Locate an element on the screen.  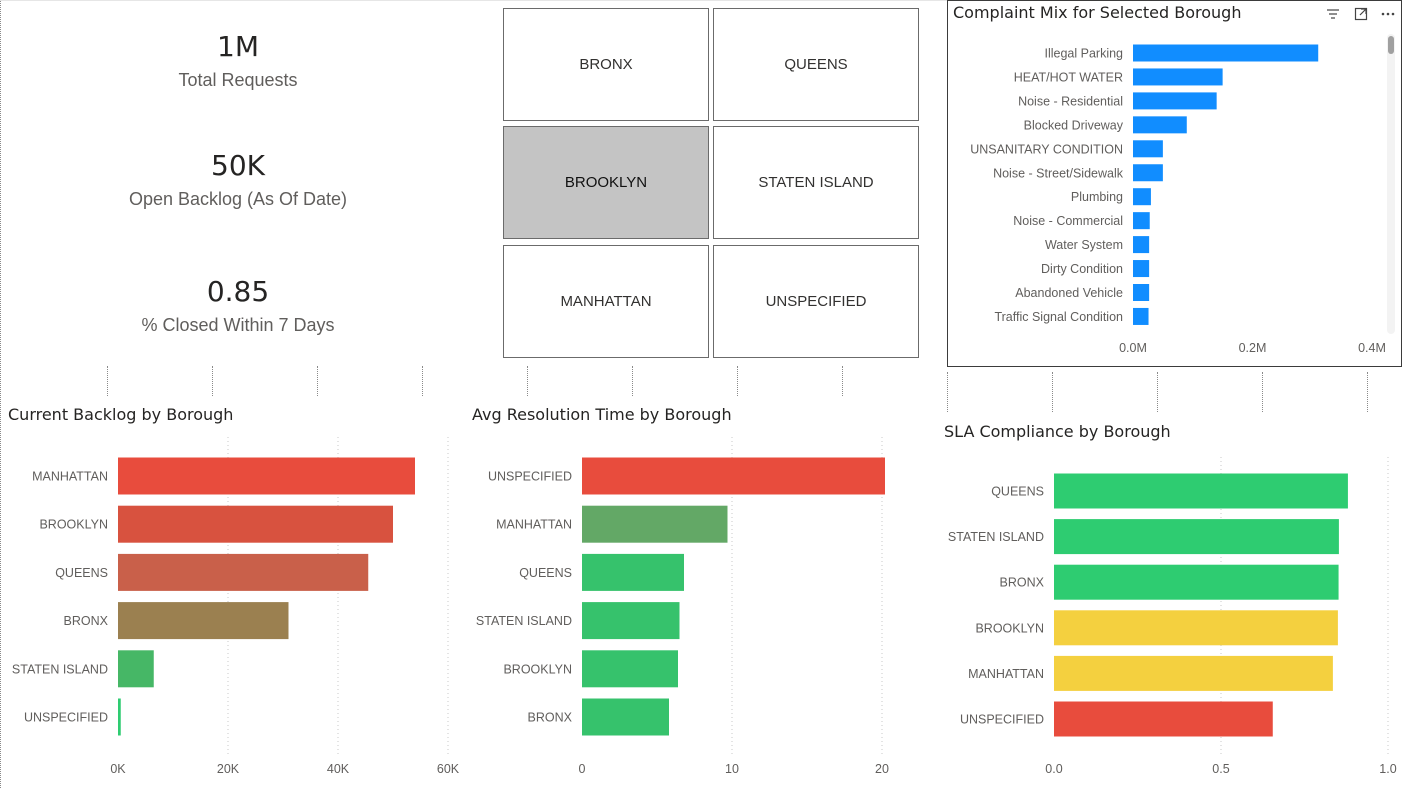
sla-category-label: BROOKLYN is located at coordinates (1009, 628).